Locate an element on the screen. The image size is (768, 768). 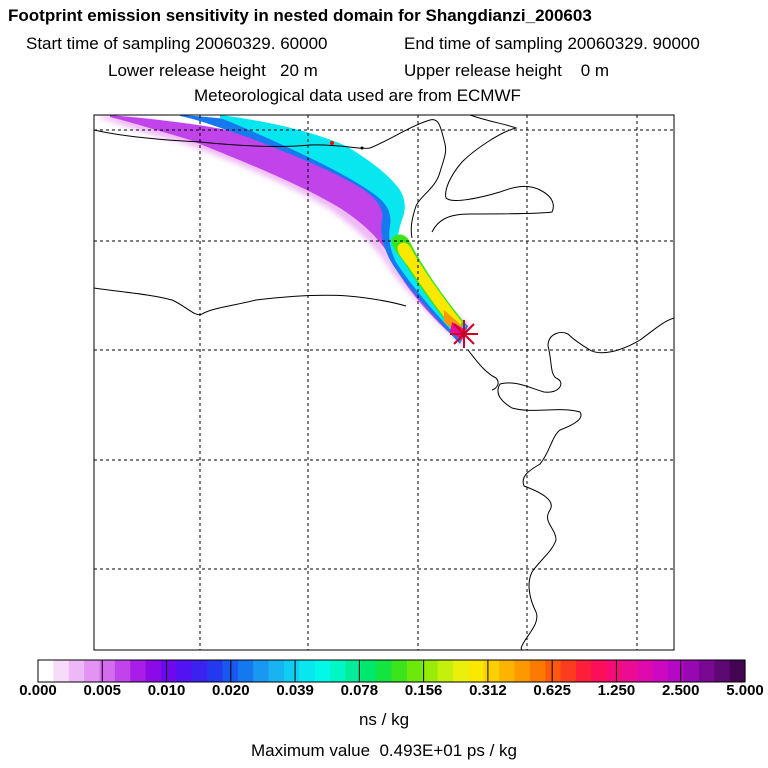
colorbar-tick-label: 2.500 is located at coordinates (680, 690).